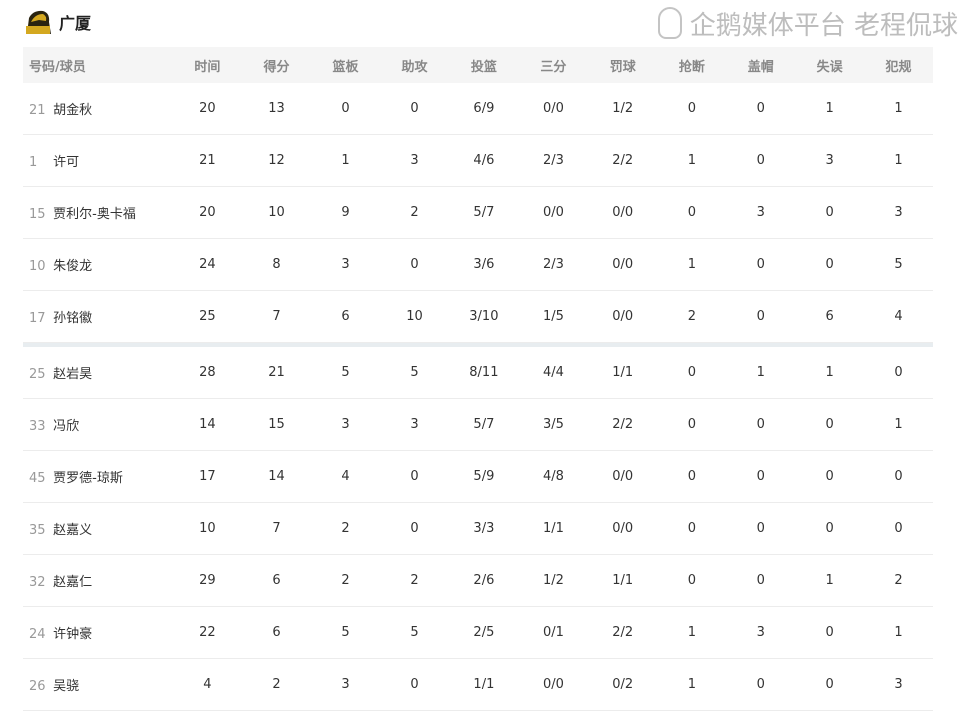 The height and width of the screenshot is (711, 978). What do you see at coordinates (98, 373) in the screenshot?
I see `player-cell: 25 赵岩昊` at bounding box center [98, 373].